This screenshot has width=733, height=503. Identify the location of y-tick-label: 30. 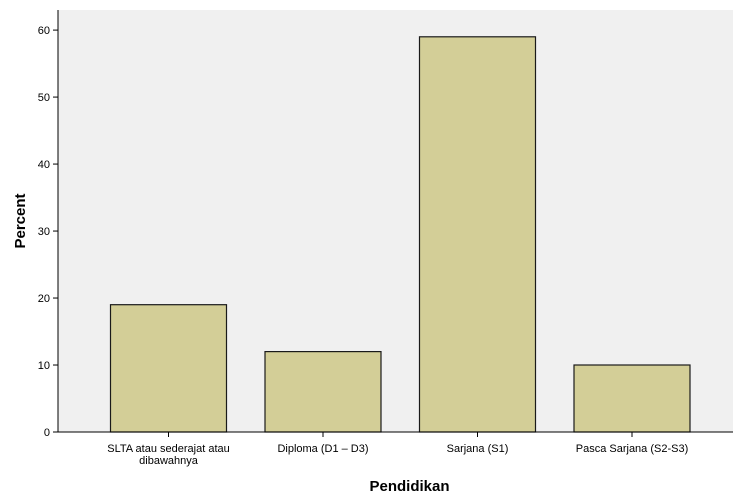
(44, 232).